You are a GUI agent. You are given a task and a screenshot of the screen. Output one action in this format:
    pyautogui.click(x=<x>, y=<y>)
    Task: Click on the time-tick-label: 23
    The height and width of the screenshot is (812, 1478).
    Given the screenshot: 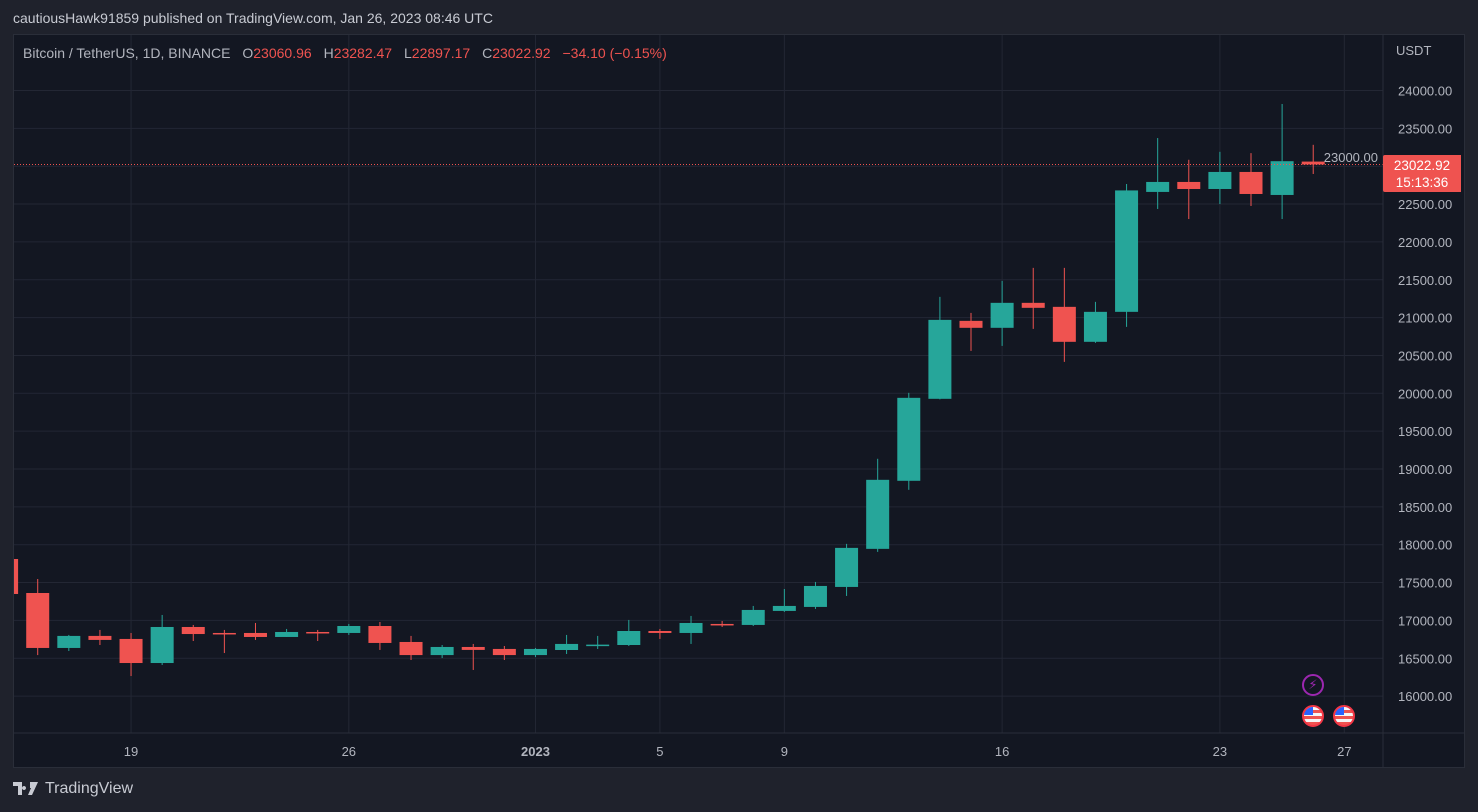 What is the action you would take?
    pyautogui.click(x=1220, y=751)
    